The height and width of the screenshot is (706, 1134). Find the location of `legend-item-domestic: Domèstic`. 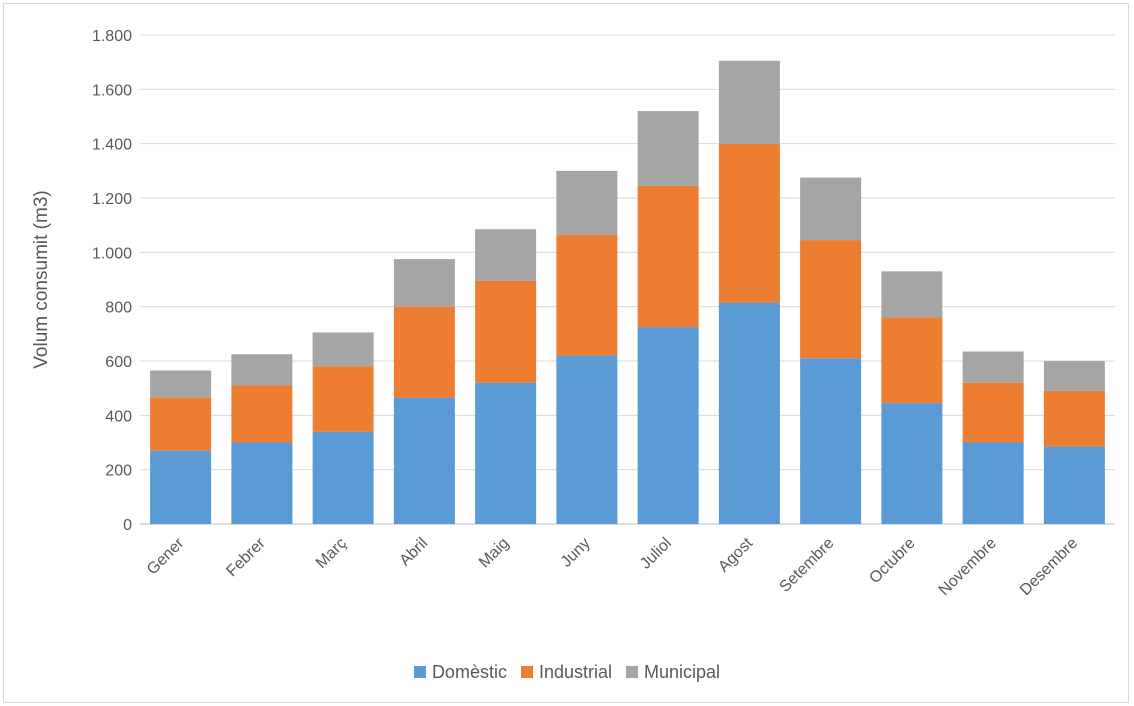

legend-item-domestic: Domèstic is located at coordinates (460, 672).